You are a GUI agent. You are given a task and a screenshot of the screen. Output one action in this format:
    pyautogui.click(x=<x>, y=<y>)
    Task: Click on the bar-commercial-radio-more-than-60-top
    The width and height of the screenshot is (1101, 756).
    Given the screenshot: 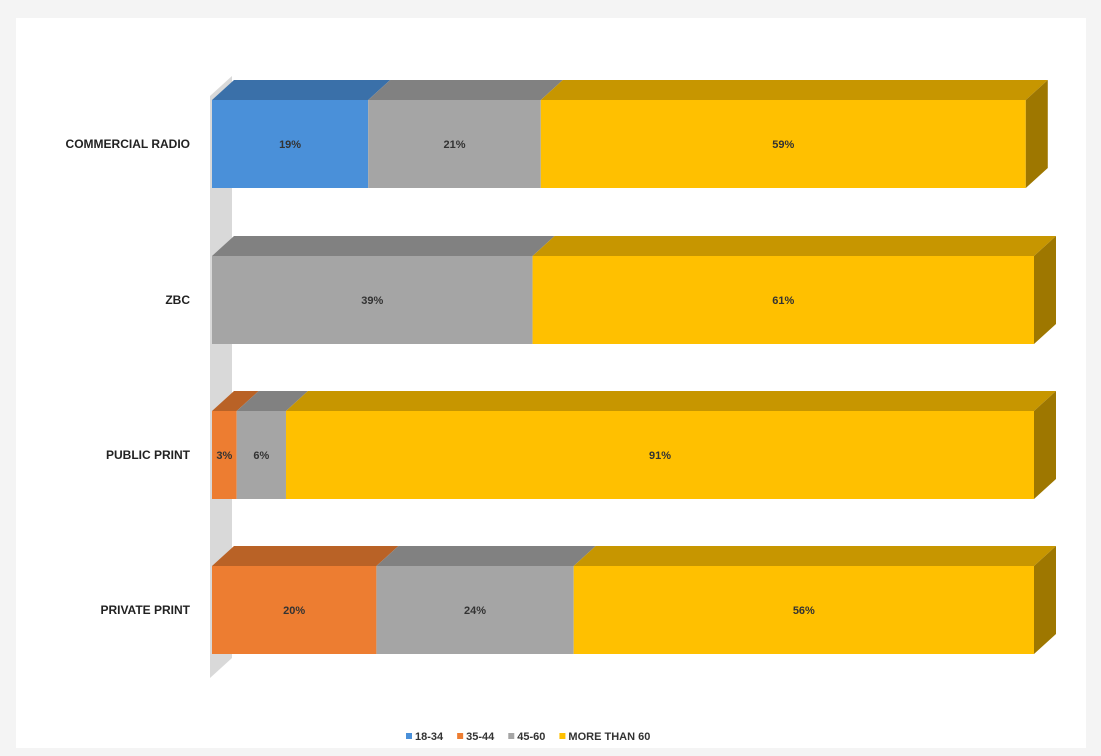 What is the action you would take?
    pyautogui.click(x=794, y=90)
    